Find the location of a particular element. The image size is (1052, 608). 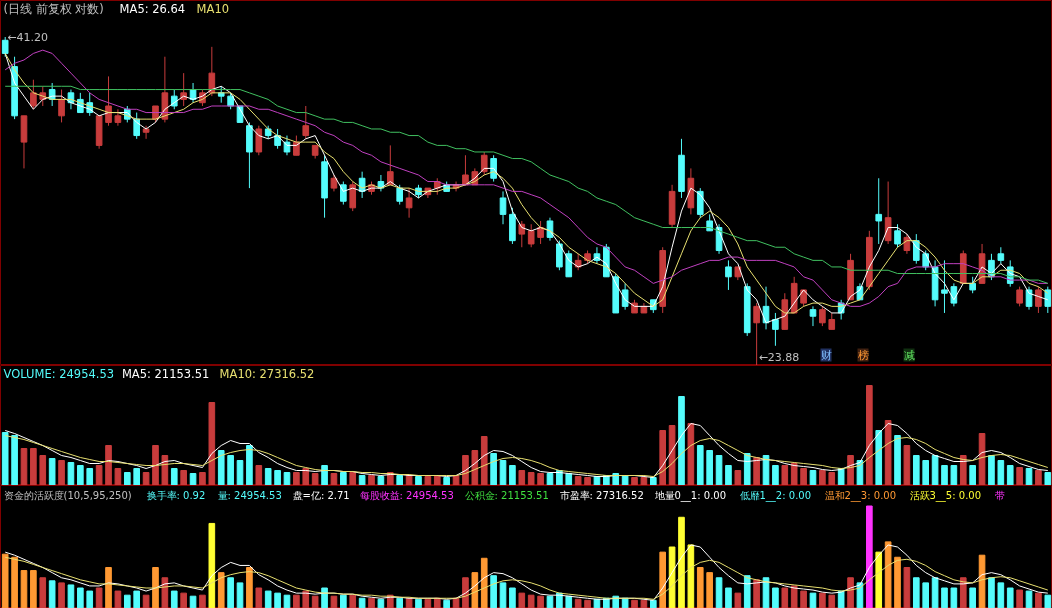

text: MA5: 21153.51 is located at coordinates (165, 373).